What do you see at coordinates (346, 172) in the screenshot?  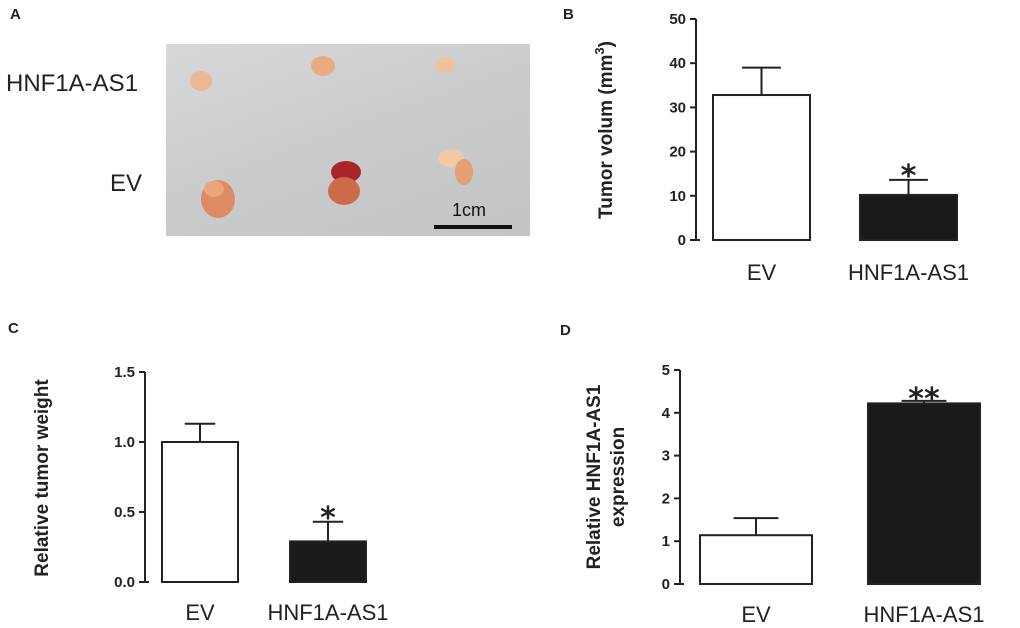 I see `tumor-bottom-2-dark` at bounding box center [346, 172].